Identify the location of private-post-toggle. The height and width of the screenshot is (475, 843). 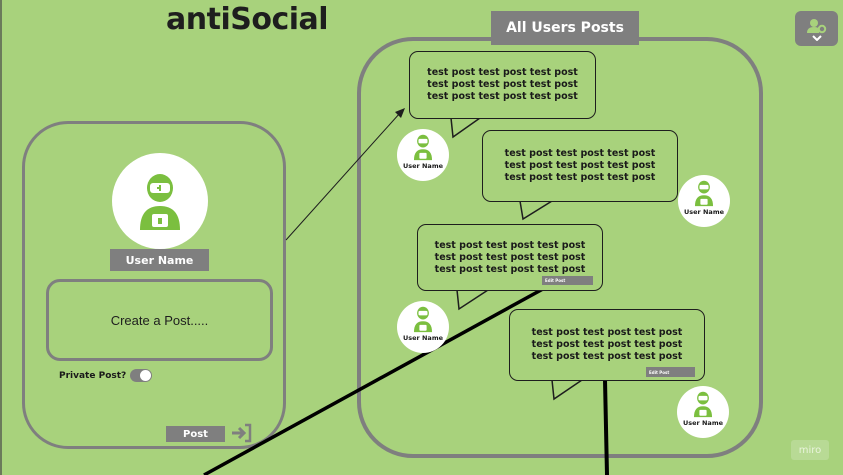
(141, 375).